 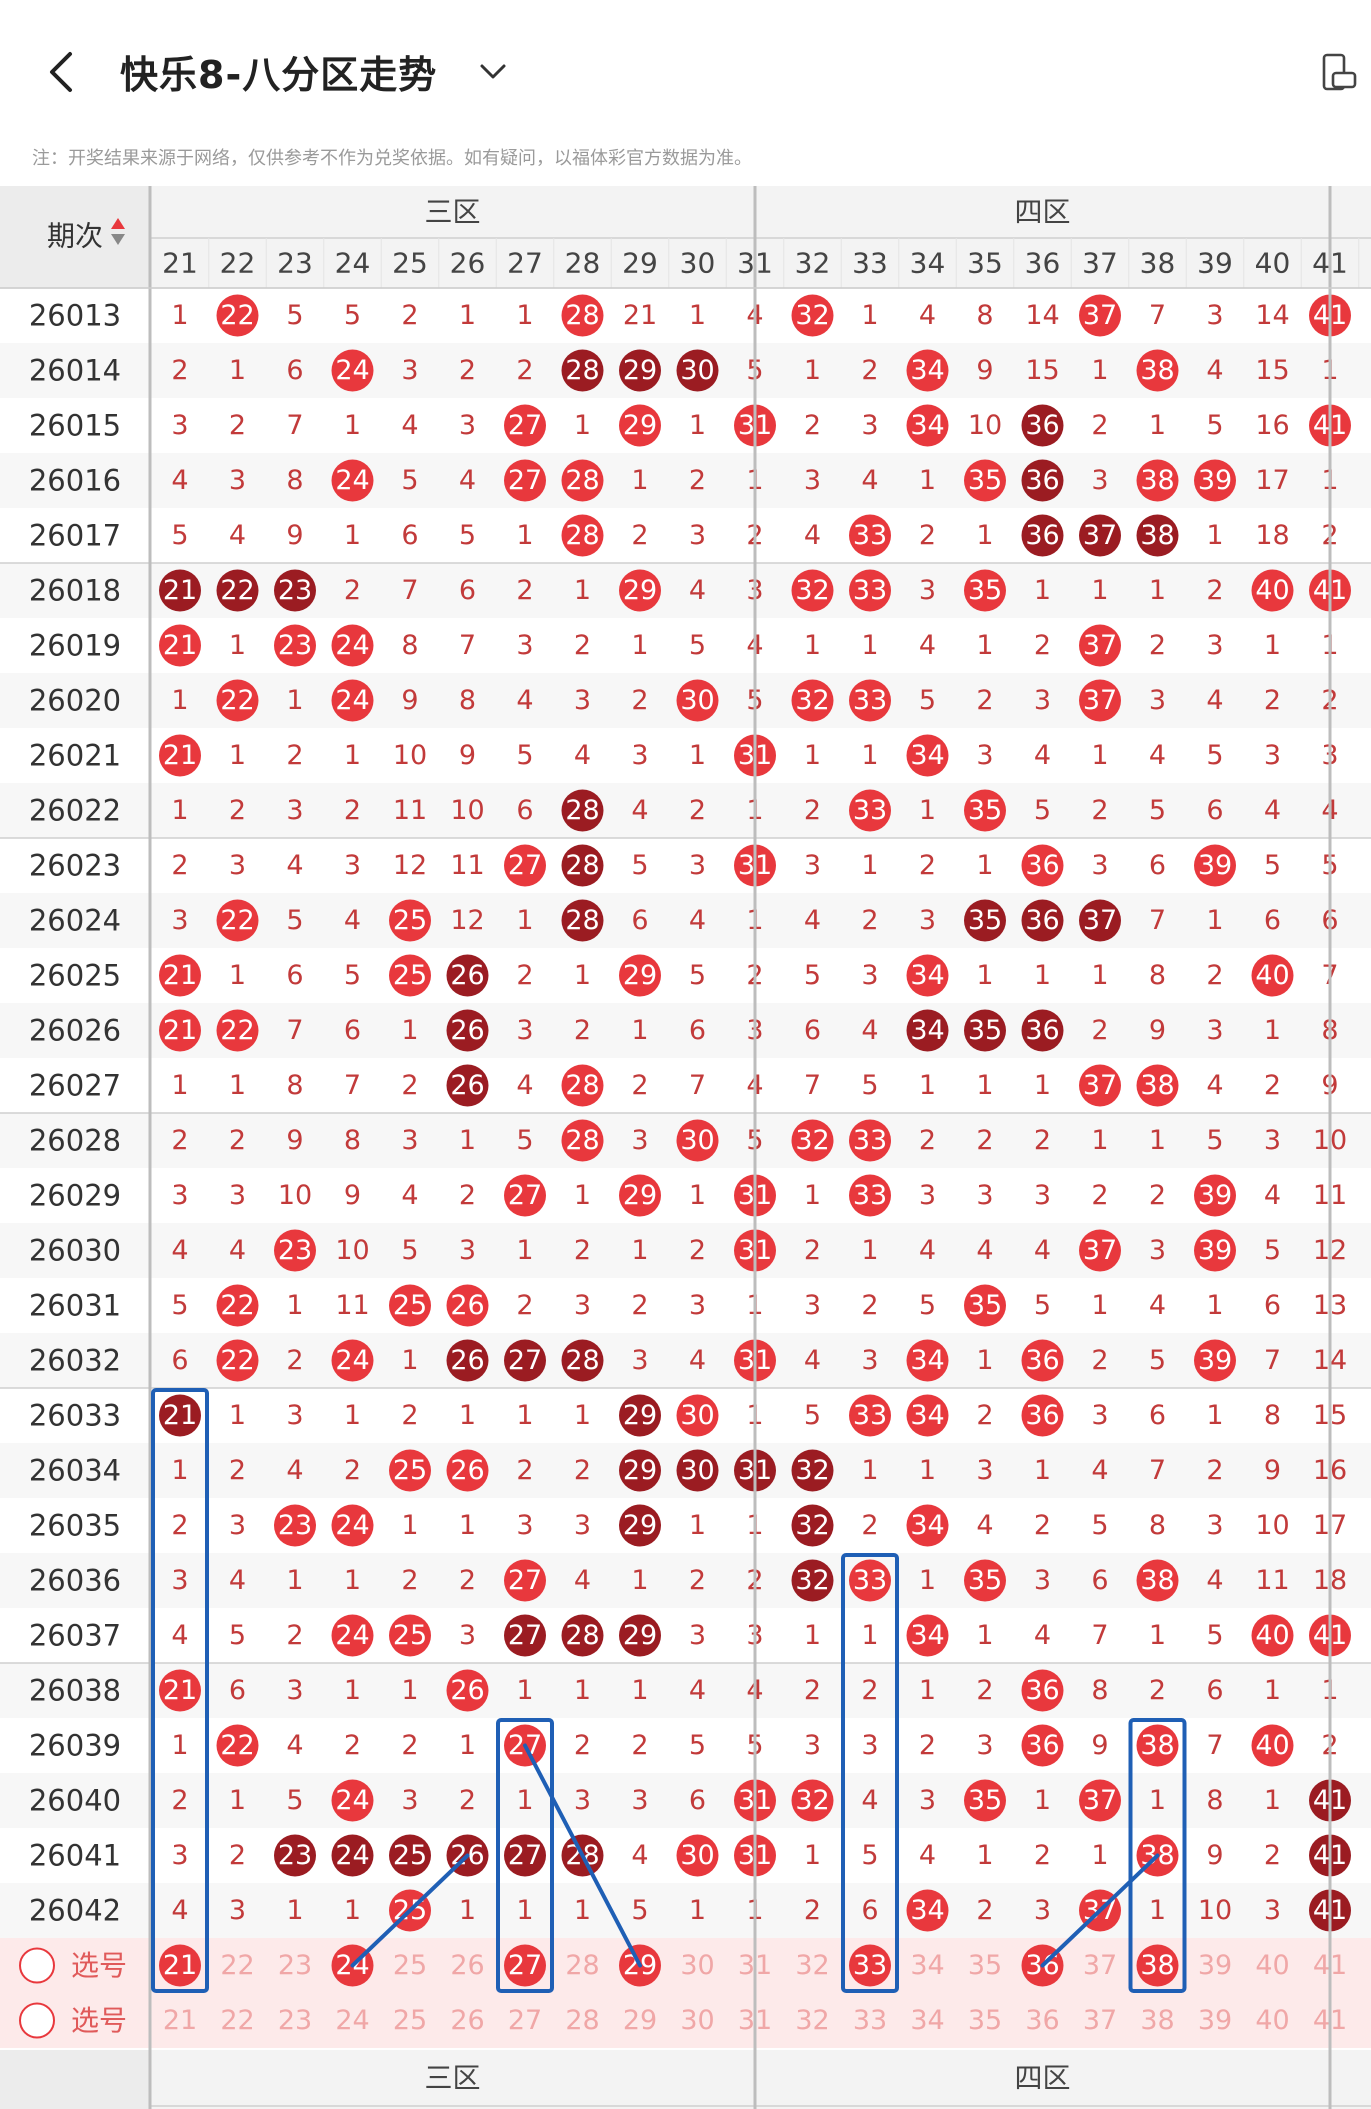 What do you see at coordinates (467, 700) in the screenshot?
I see `miss-count: 8` at bounding box center [467, 700].